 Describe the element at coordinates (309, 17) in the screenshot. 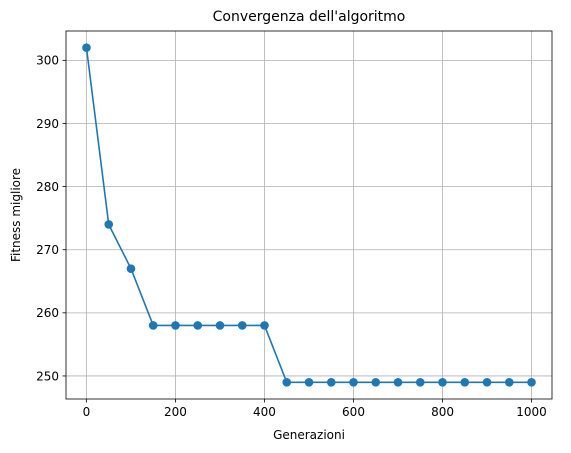

I see `chart-title: Convergenza dell'algoritmo` at that location.